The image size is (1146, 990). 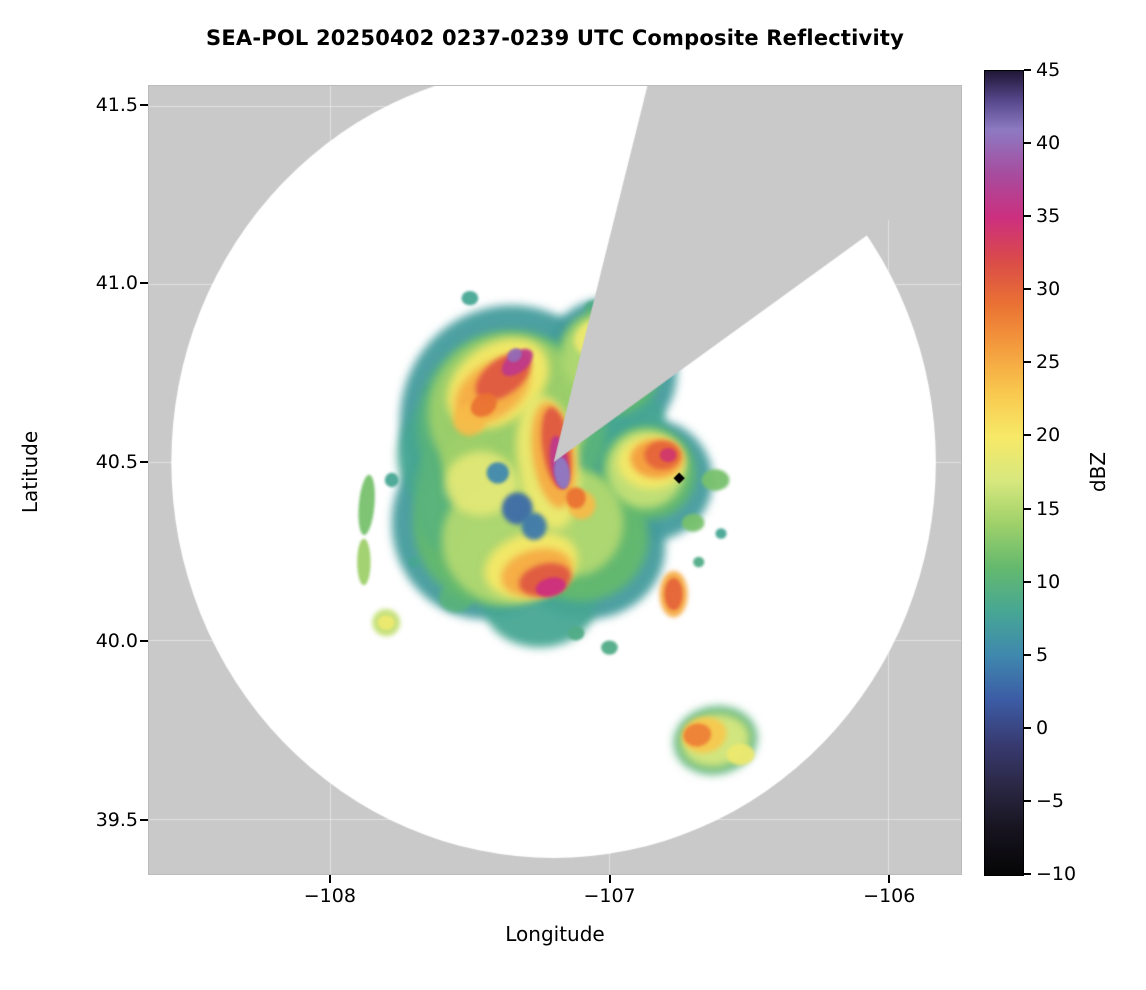 I want to click on y-axis-label: Latitude, so click(x=30, y=472).